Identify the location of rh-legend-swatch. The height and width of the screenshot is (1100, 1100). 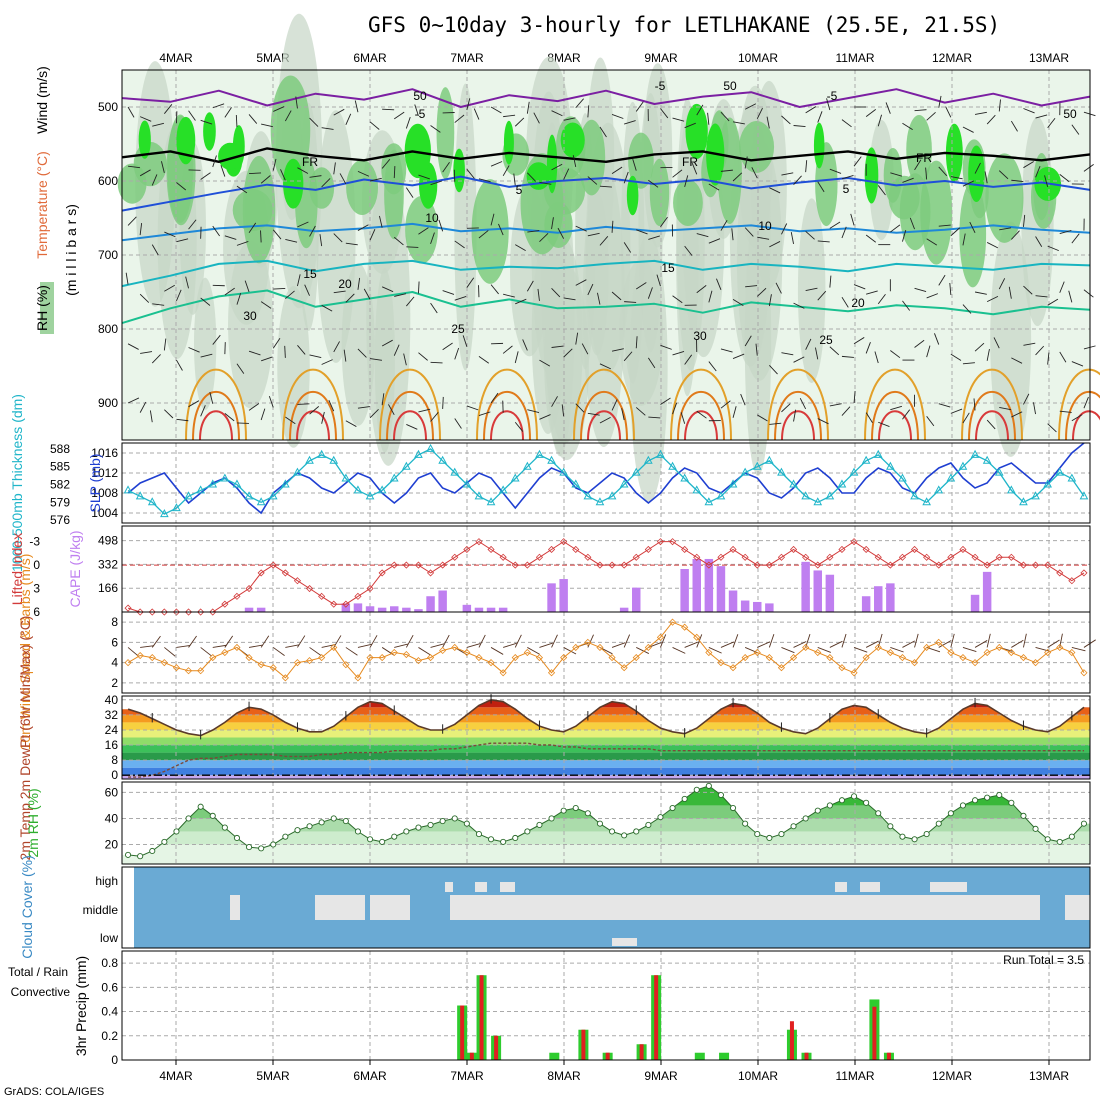
(47, 308).